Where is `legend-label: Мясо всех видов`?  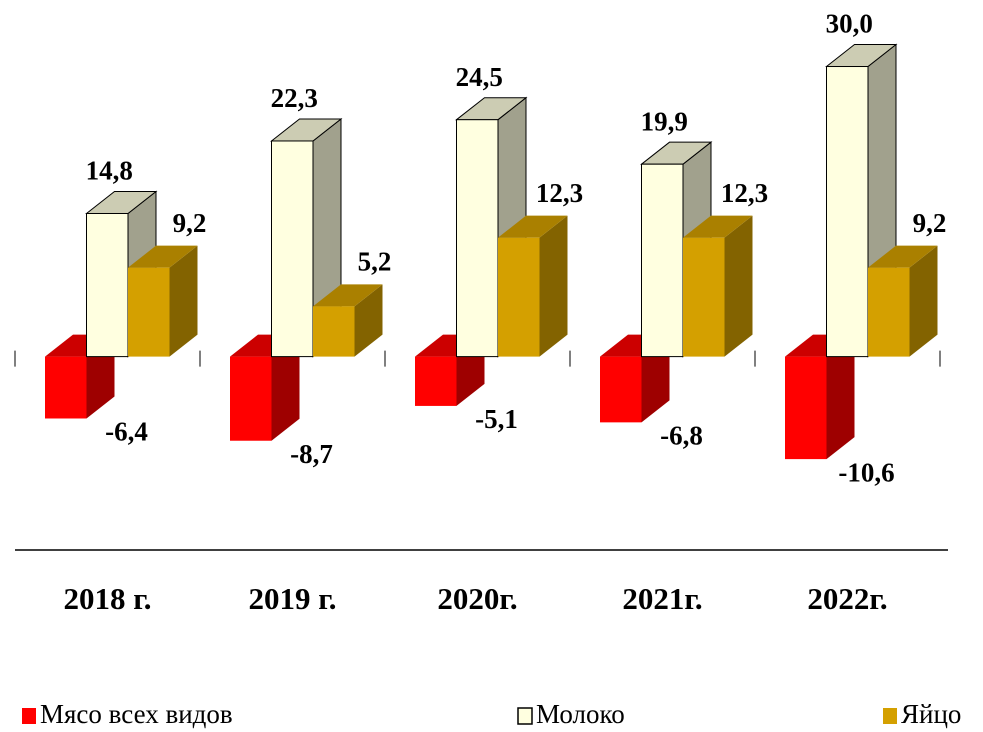
legend-label: Мясо всех видов is located at coordinates (136, 714).